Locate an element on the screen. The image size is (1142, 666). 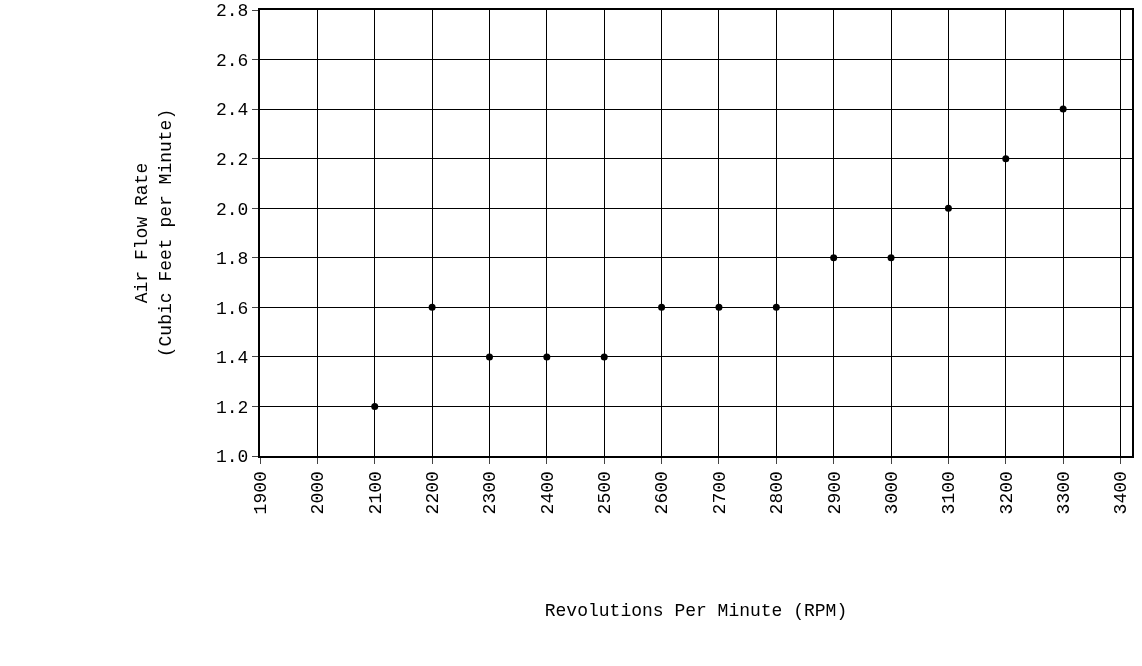
y-tick-label: 1.6 is located at coordinates (232, 308).